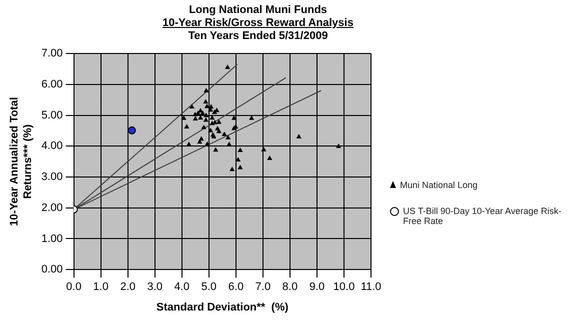 This screenshot has width=576, height=320. I want to click on y-tick-label: 3.00, so click(52, 177).